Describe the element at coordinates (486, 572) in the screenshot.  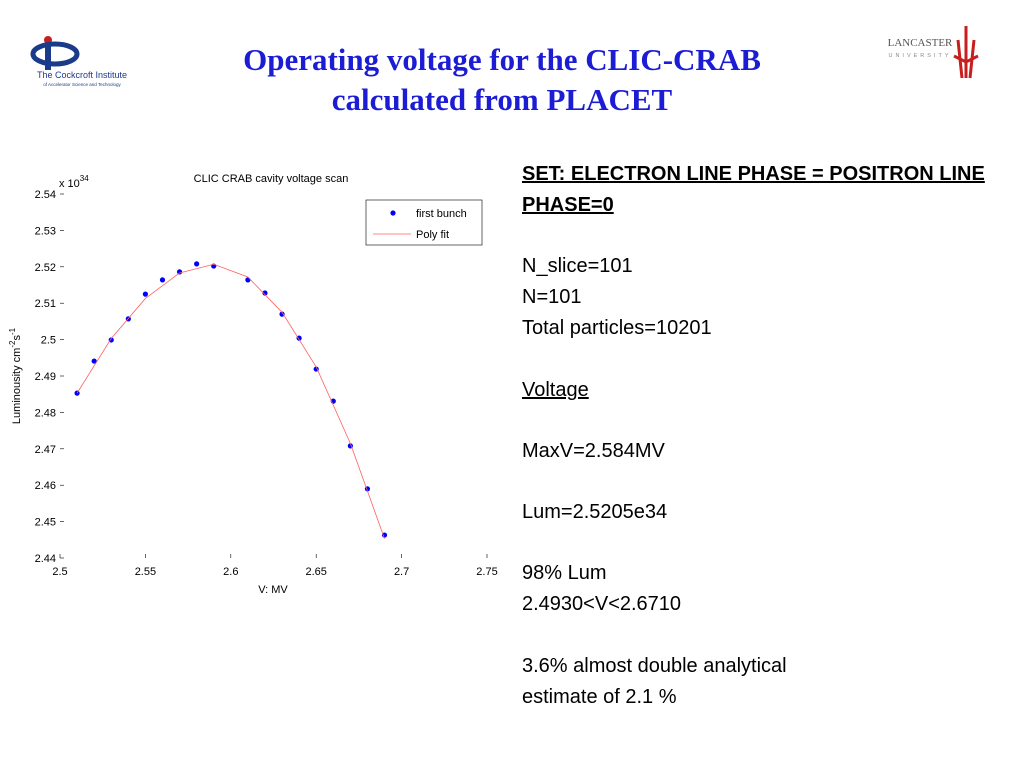
I see `x-tick-label: 2.75` at that location.